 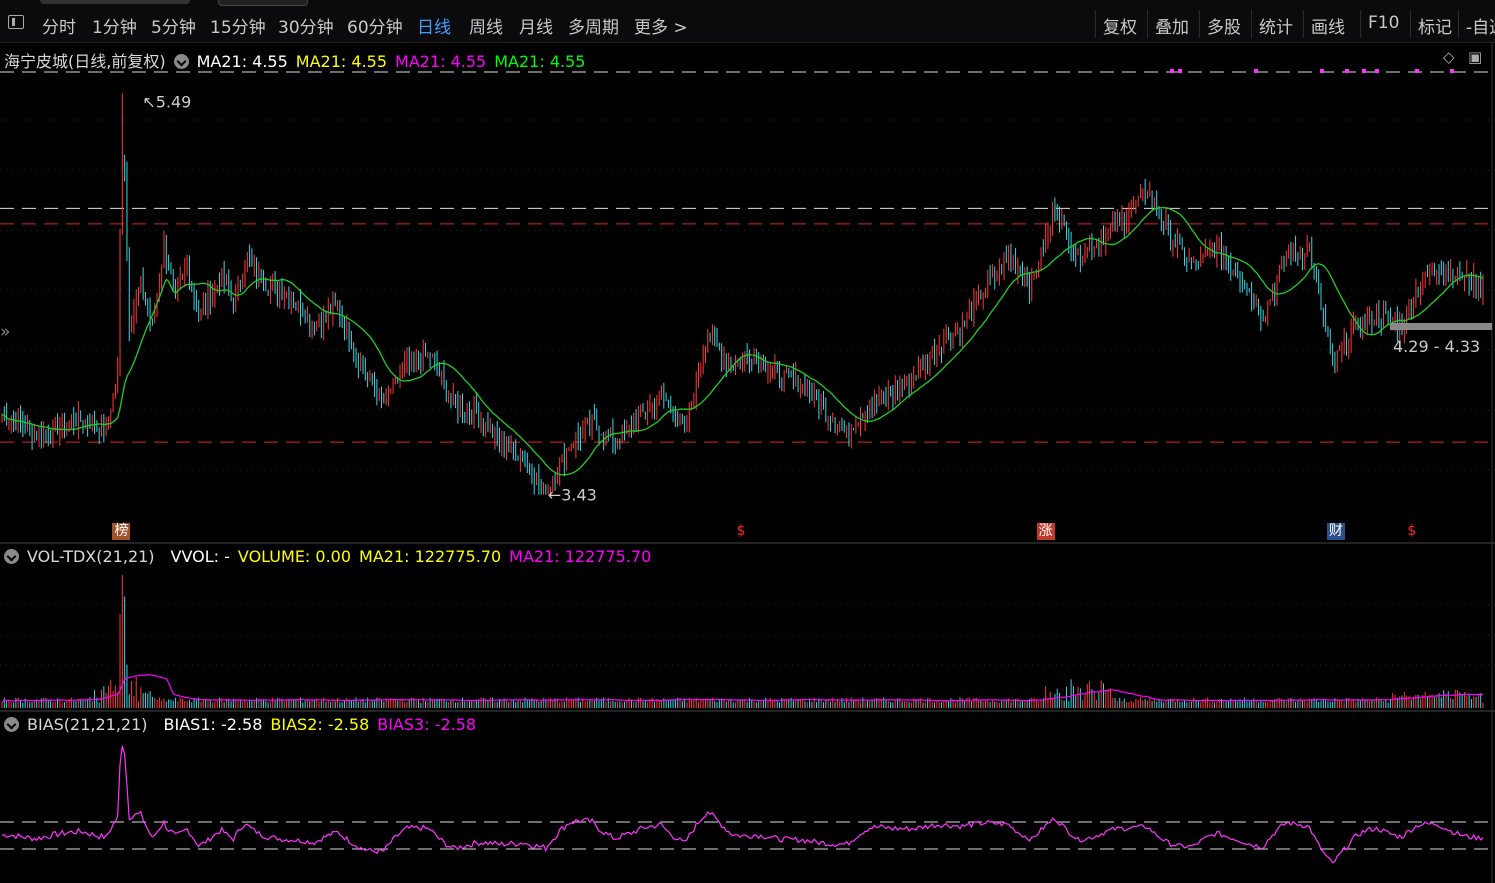 I want to click on bias-title: BIAS(21,21,21), so click(x=87, y=724).